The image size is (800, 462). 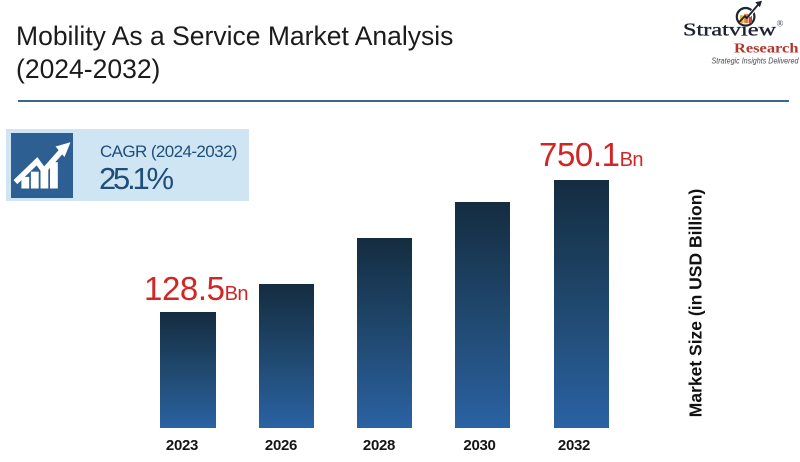 I want to click on svg-text: Research, so click(x=766, y=47).